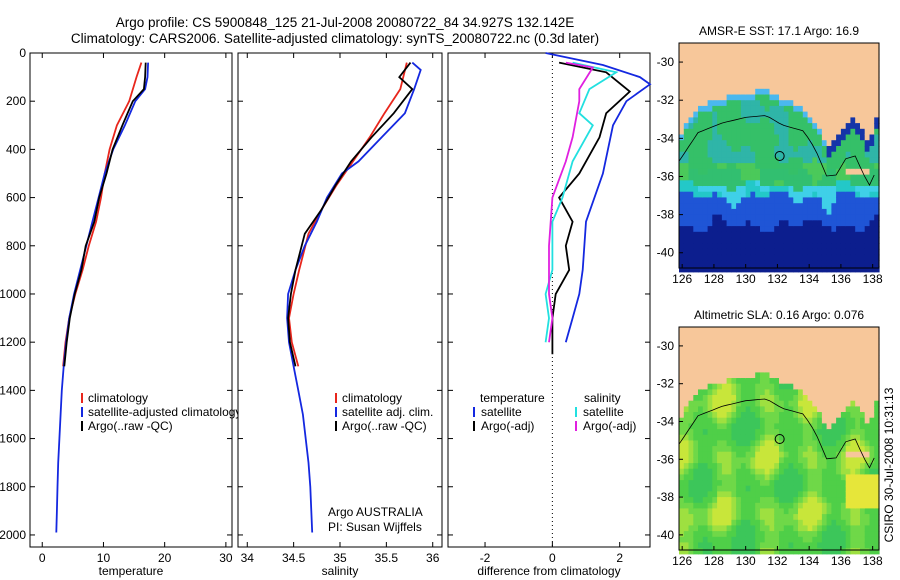 This screenshot has width=900, height=580. I want to click on x-tick-label: 128, so click(714, 561).